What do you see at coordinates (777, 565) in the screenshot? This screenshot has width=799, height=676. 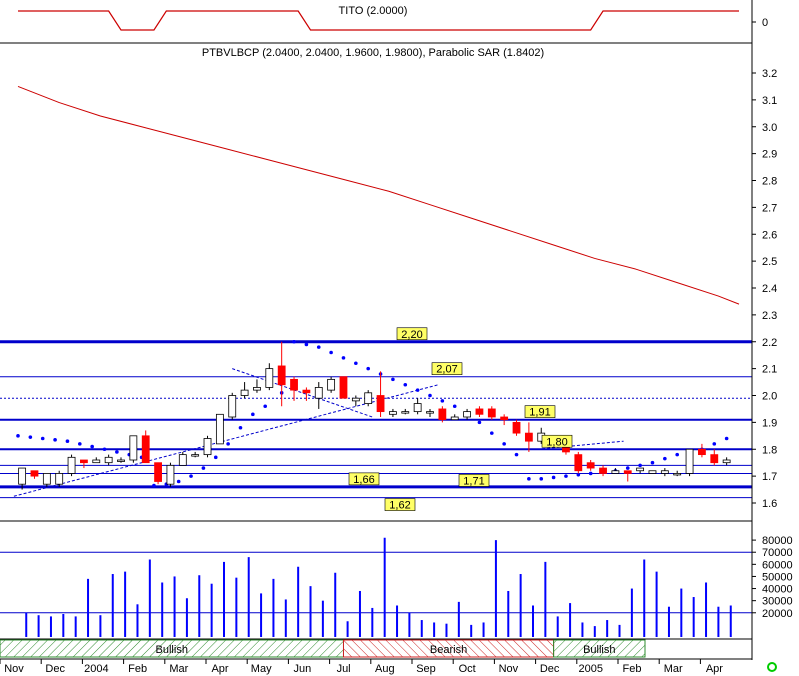 I see `volume-tick-label: 60000` at bounding box center [777, 565].